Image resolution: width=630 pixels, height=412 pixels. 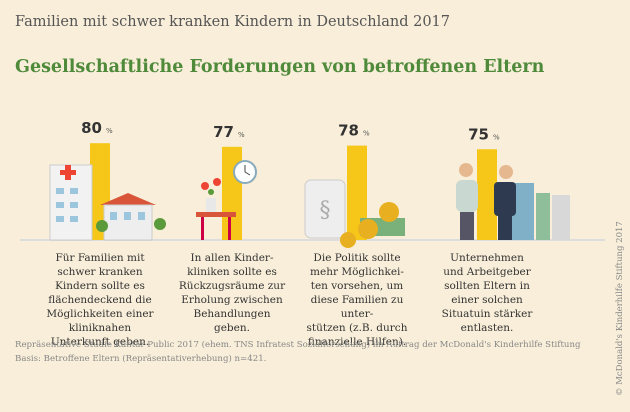 What do you see at coordinates (348, 131) in the screenshot?
I see `value-label: 78` at bounding box center [348, 131].